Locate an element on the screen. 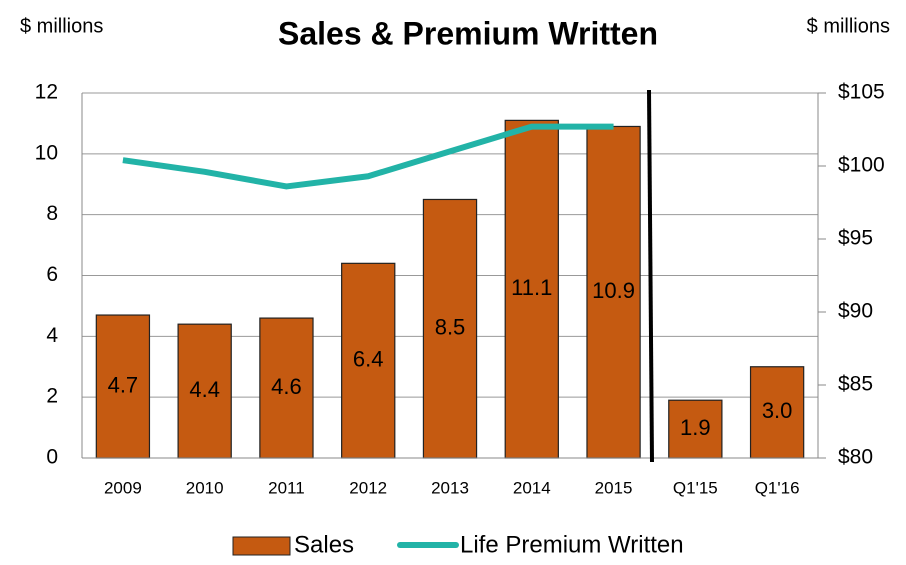 The width and height of the screenshot is (906, 565). value-label: 11.1 is located at coordinates (531, 287).